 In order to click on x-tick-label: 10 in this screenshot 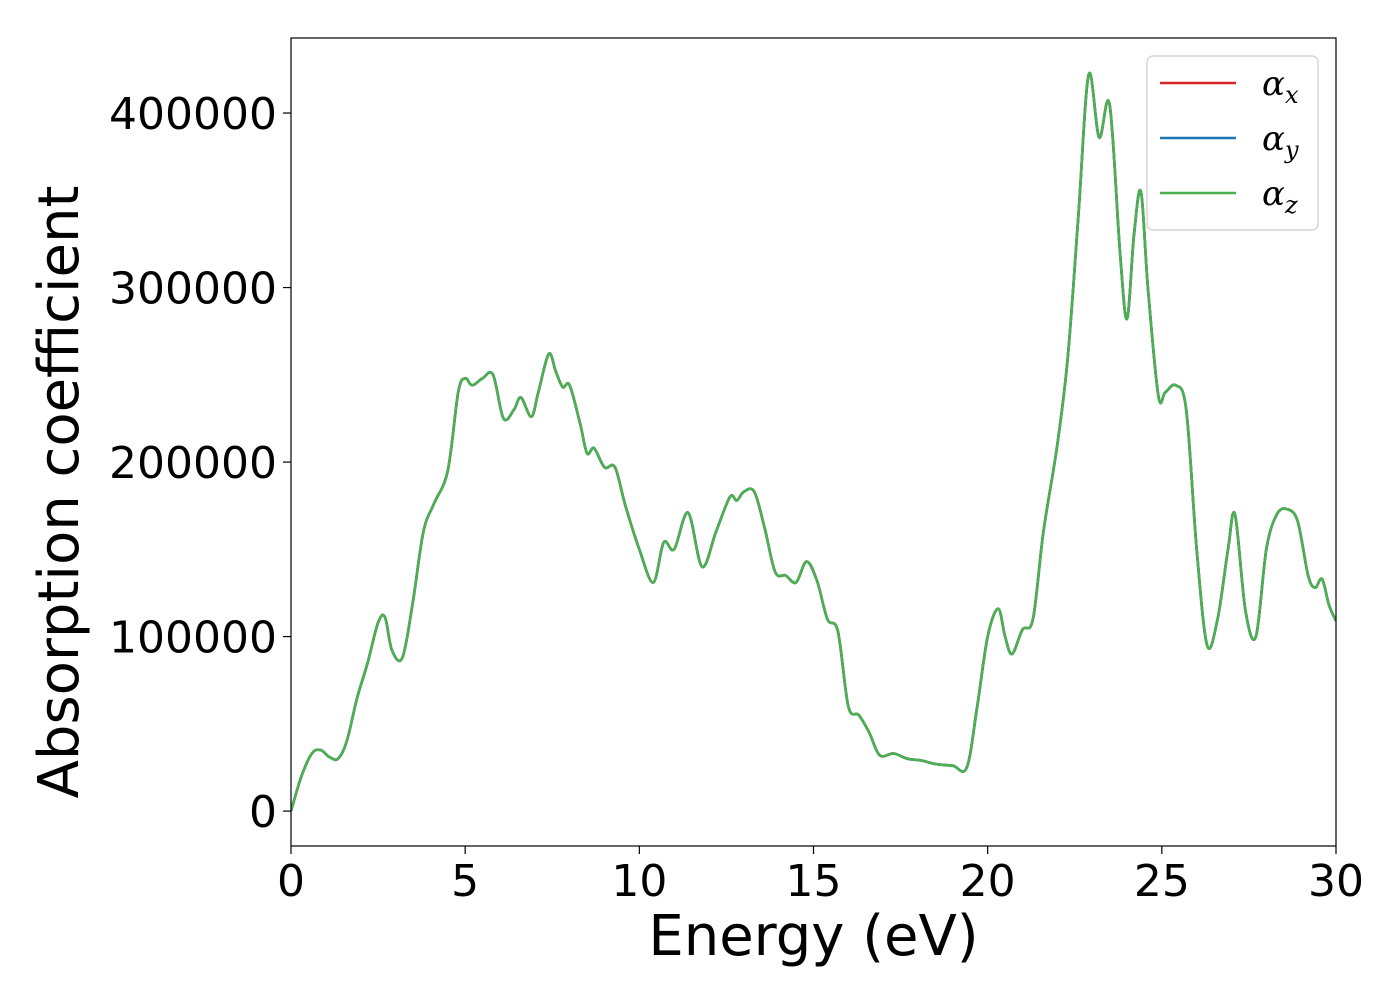, I will do `click(639, 881)`.